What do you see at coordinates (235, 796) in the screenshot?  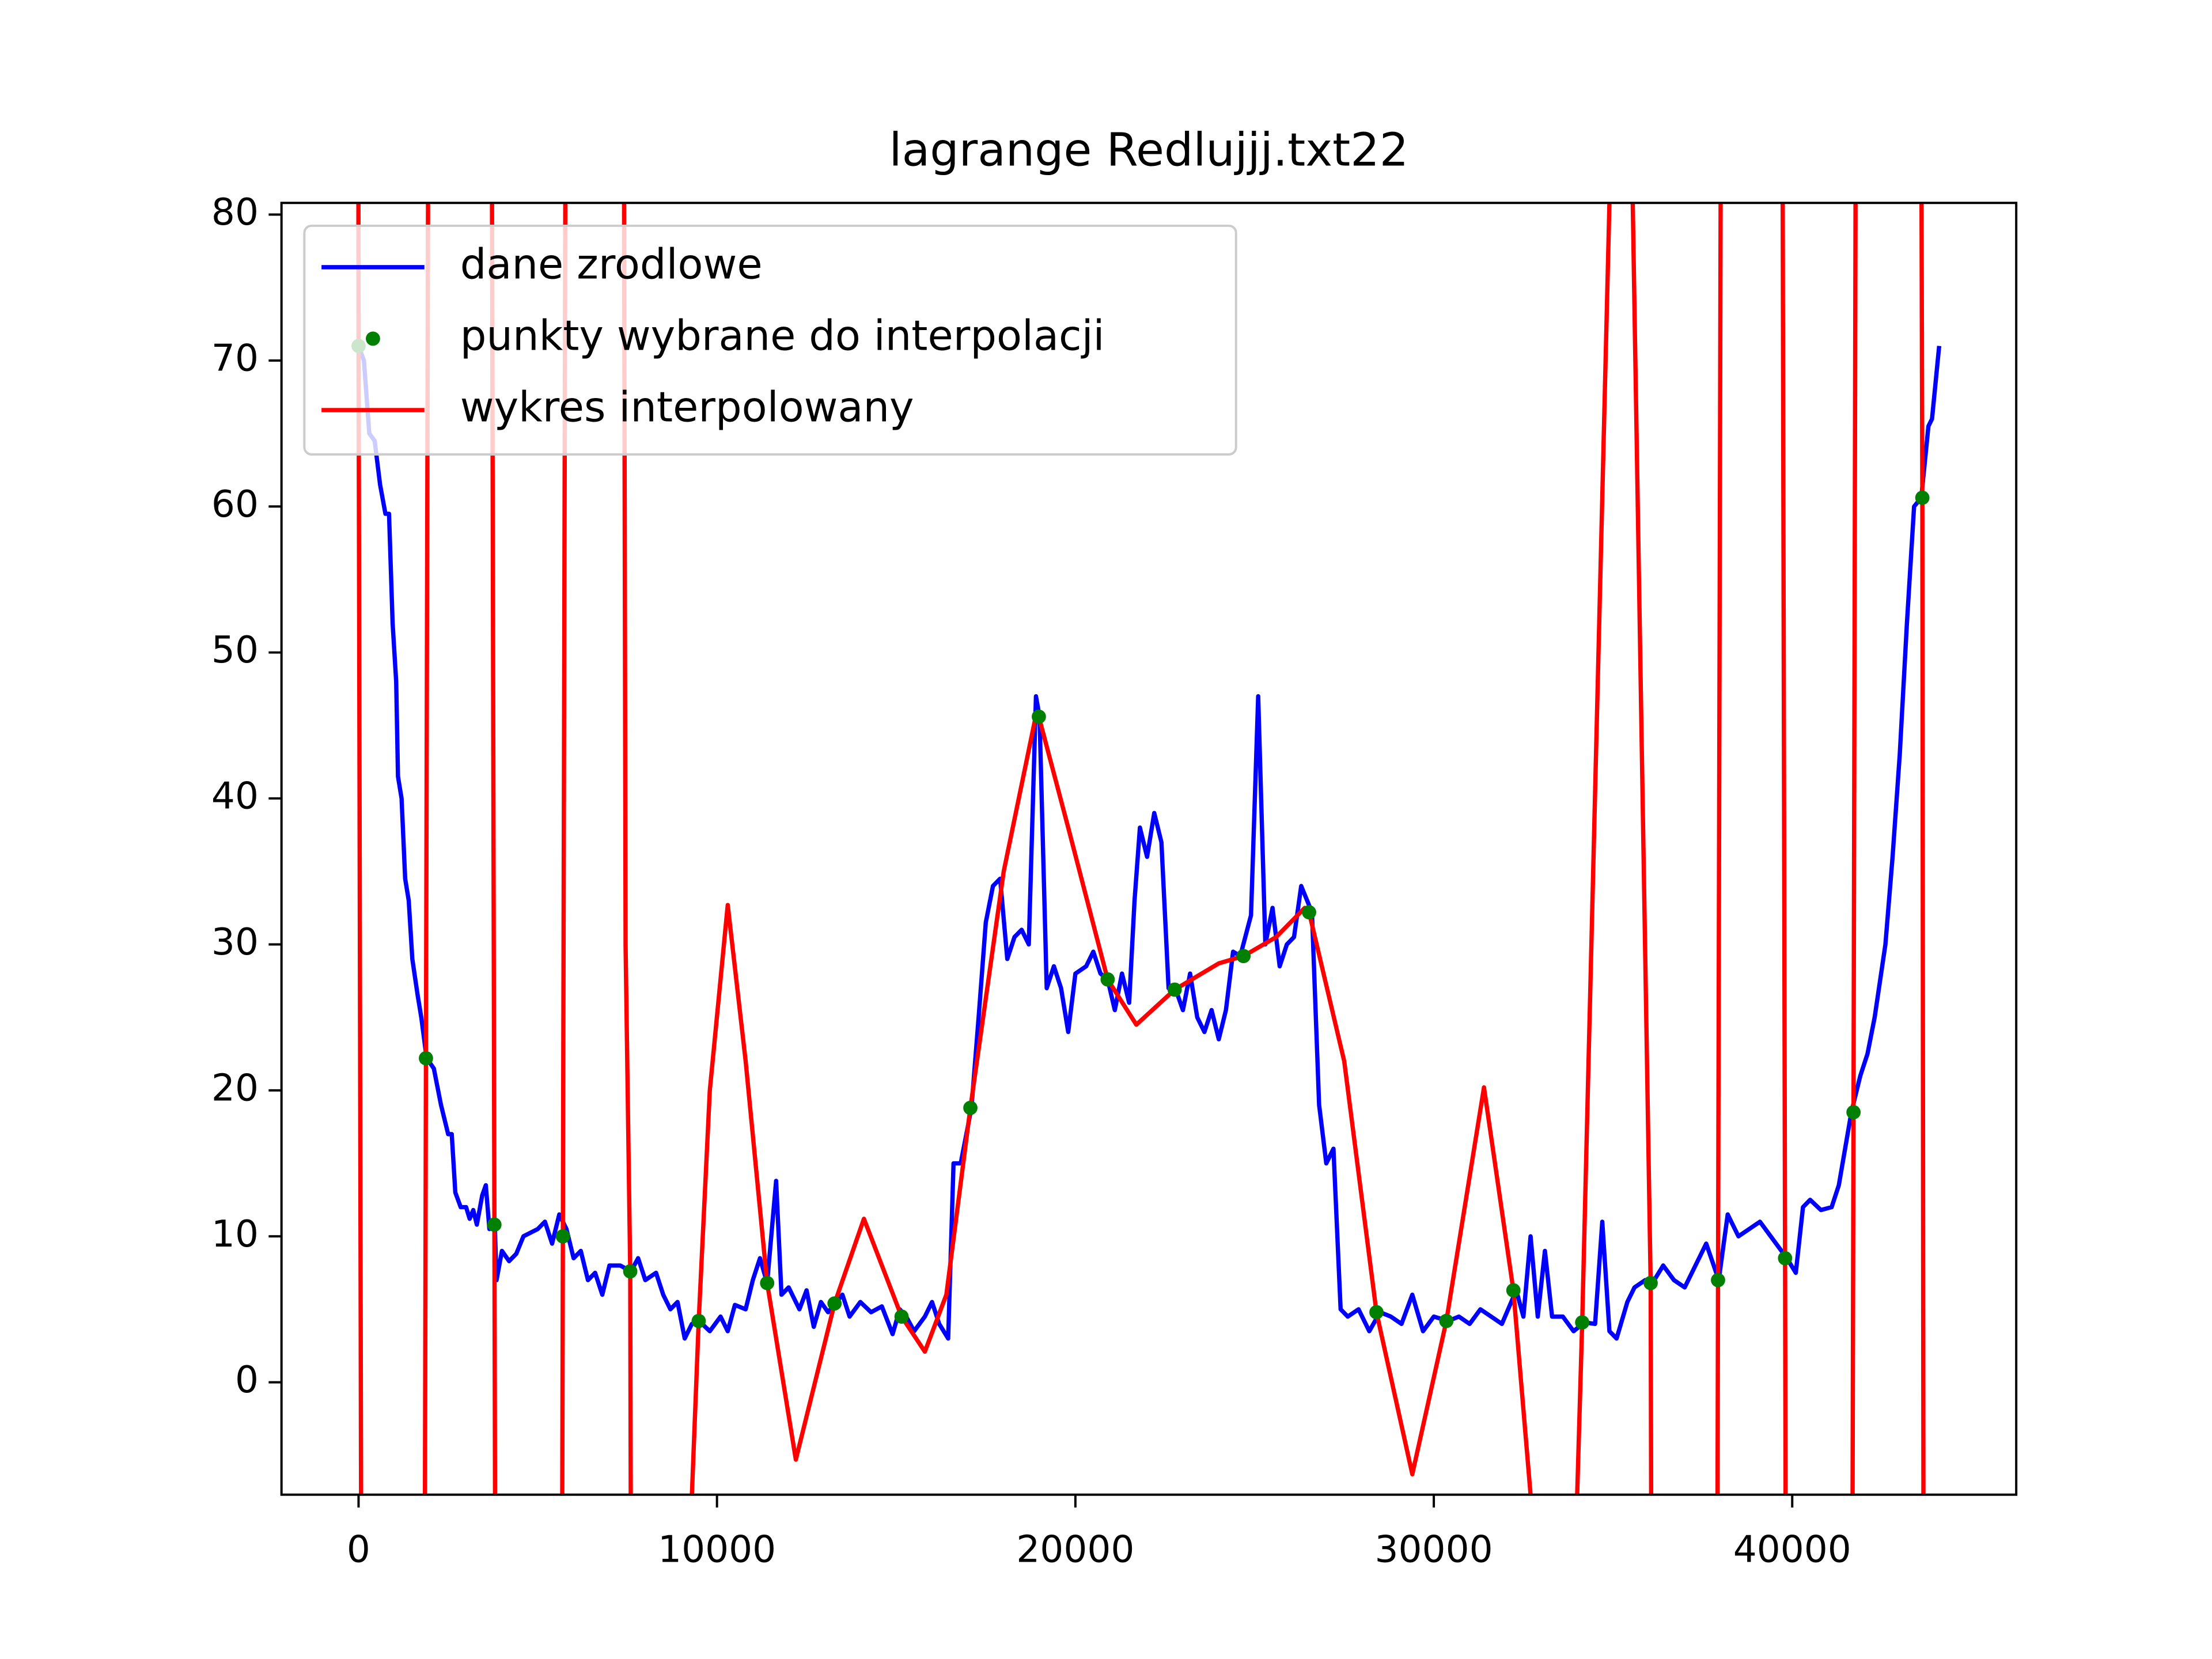 I see `y-tick-label: 40` at bounding box center [235, 796].